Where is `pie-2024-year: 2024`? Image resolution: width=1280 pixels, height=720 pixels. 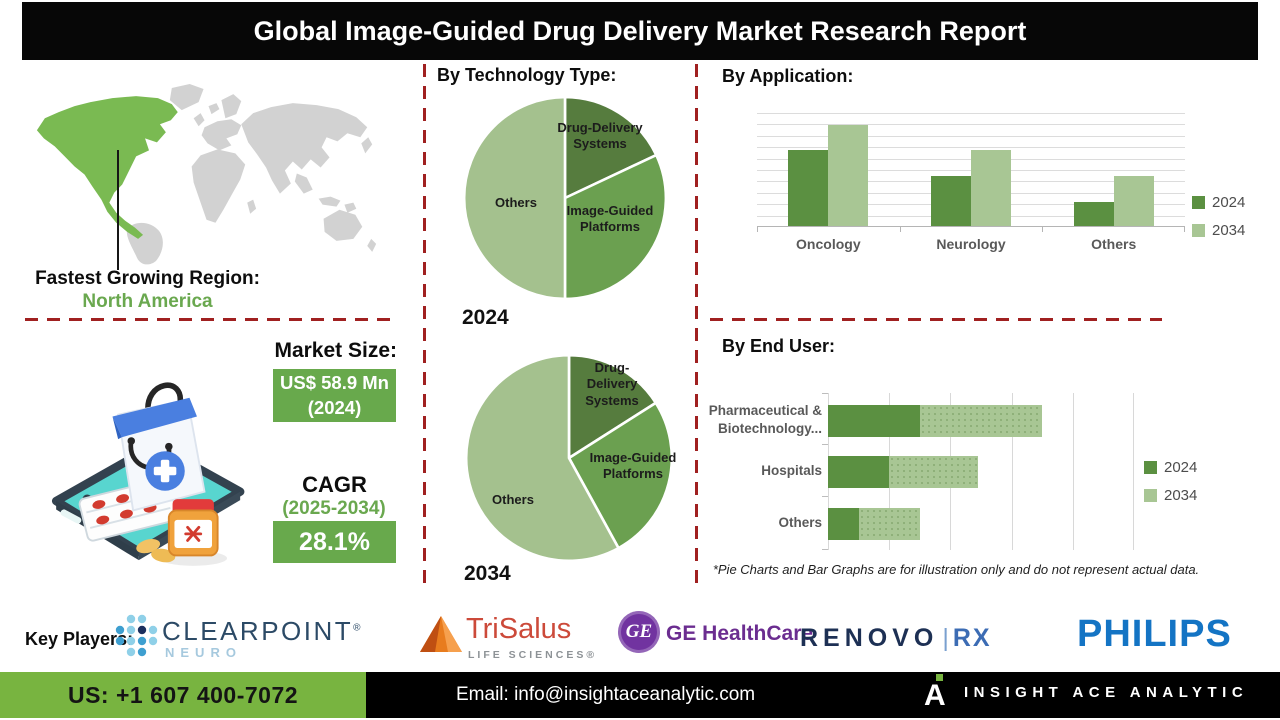
pie-2024-year: 2024 is located at coordinates (485, 317).